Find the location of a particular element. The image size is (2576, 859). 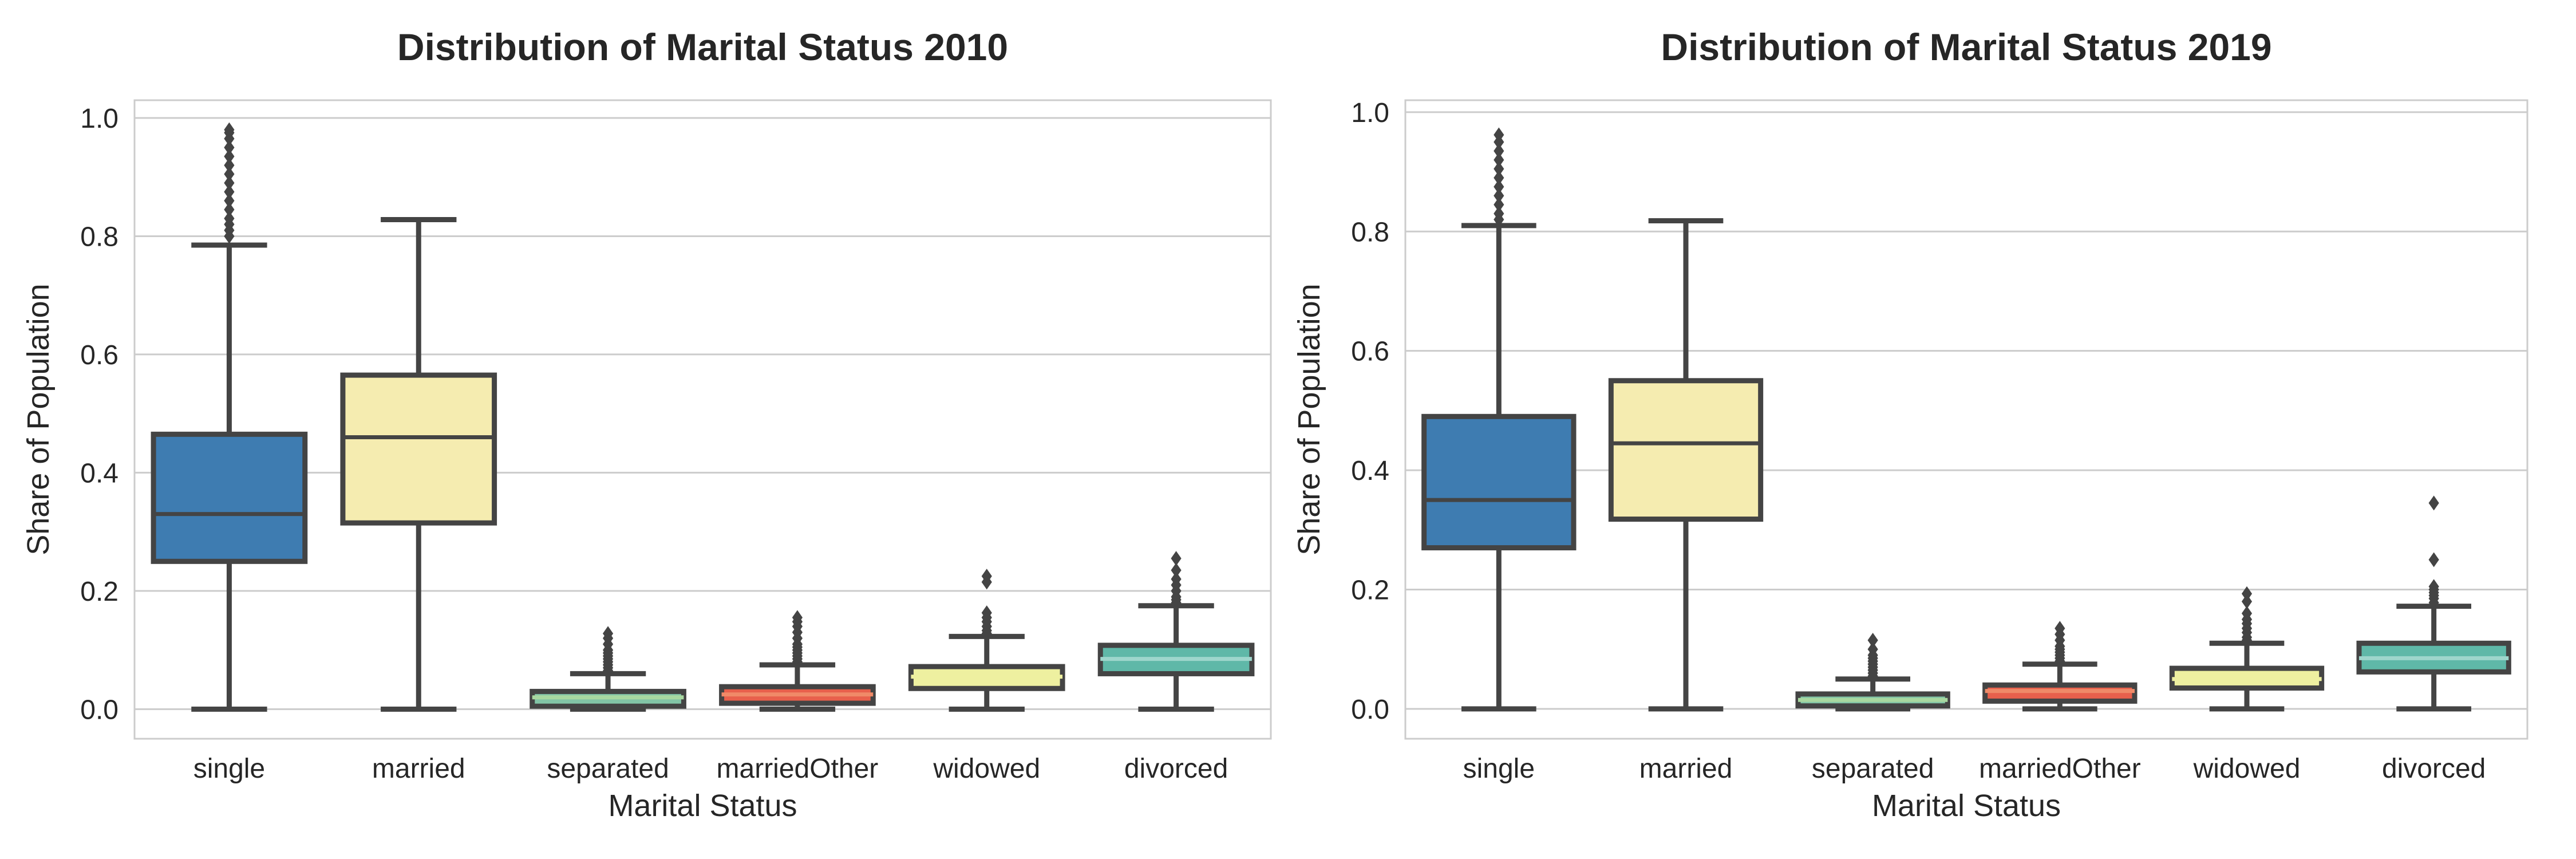

chart-title: Distribution of Marital Status 2019 is located at coordinates (1966, 47).